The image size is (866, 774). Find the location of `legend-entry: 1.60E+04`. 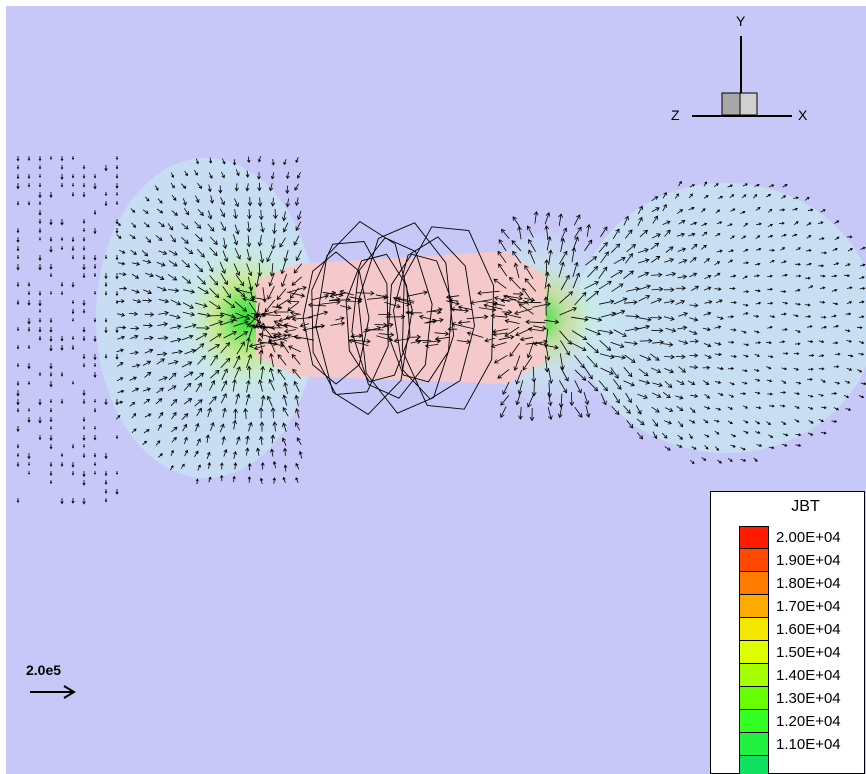

legend-entry: 1.60E+04 is located at coordinates (801, 629).